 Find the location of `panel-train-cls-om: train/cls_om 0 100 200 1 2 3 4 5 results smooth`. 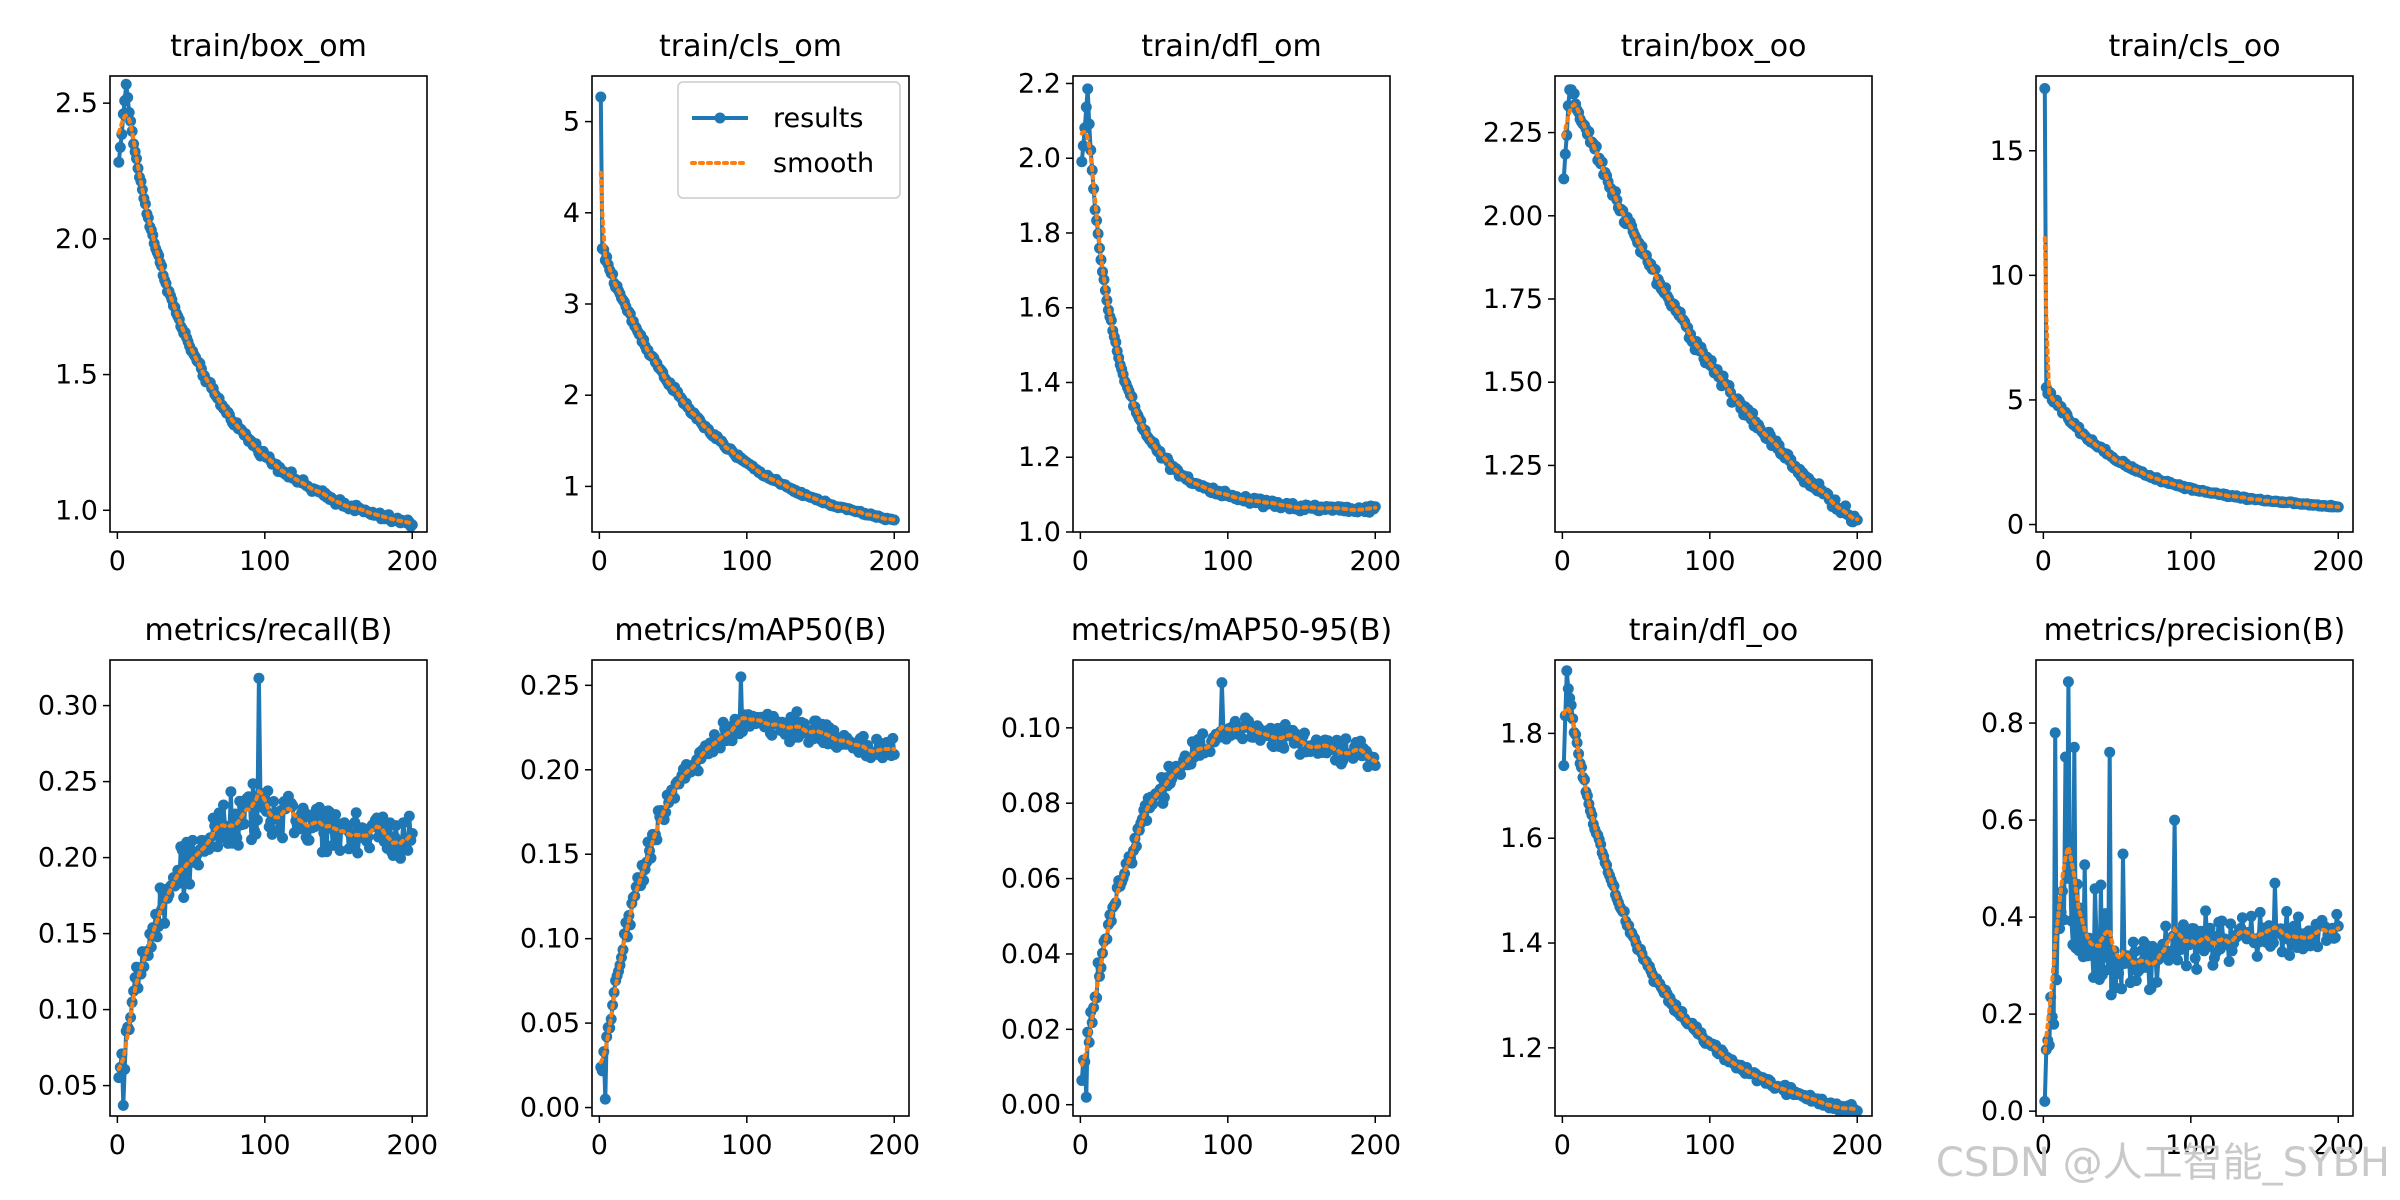

panel-train-cls-om: train/cls_om 0 100 200 1 2 3 4 5 results smooth is located at coordinates (741, 303).